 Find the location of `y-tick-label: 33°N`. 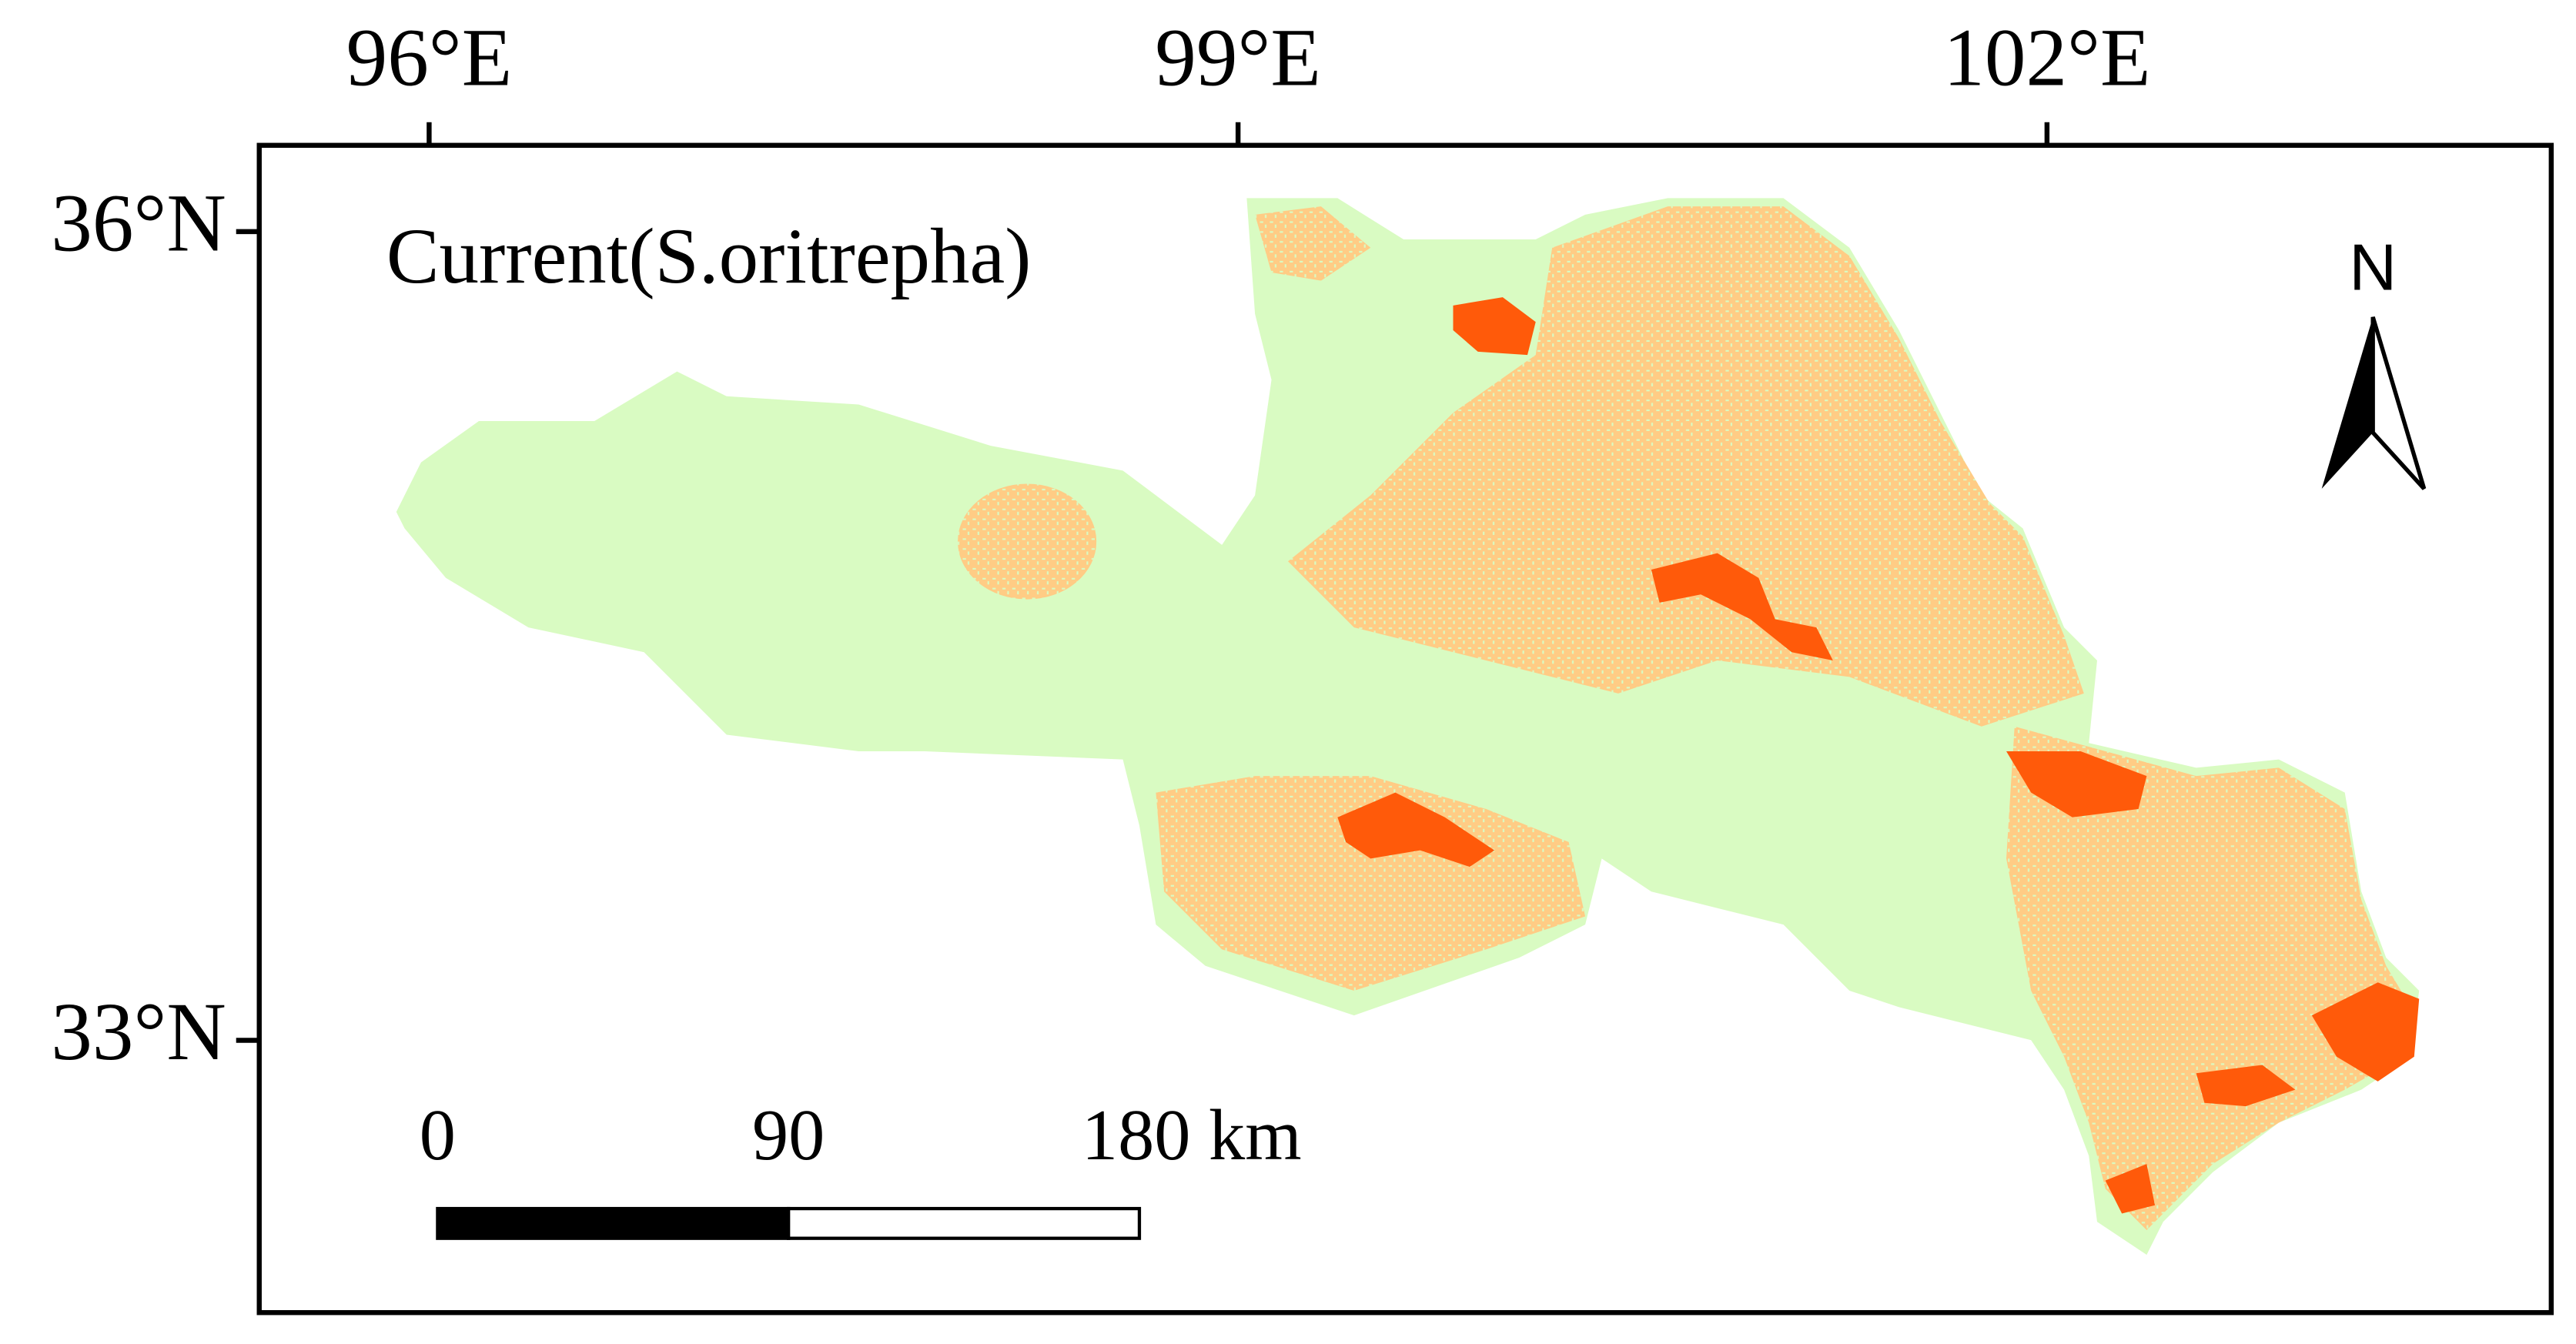

y-tick-label: 33°N is located at coordinates (139, 1032).